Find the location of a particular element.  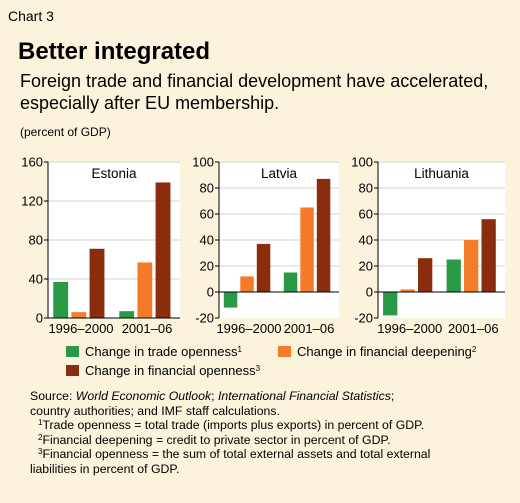

footnote-3-line-2: liabilities in percent of GDP. is located at coordinates (105, 468).